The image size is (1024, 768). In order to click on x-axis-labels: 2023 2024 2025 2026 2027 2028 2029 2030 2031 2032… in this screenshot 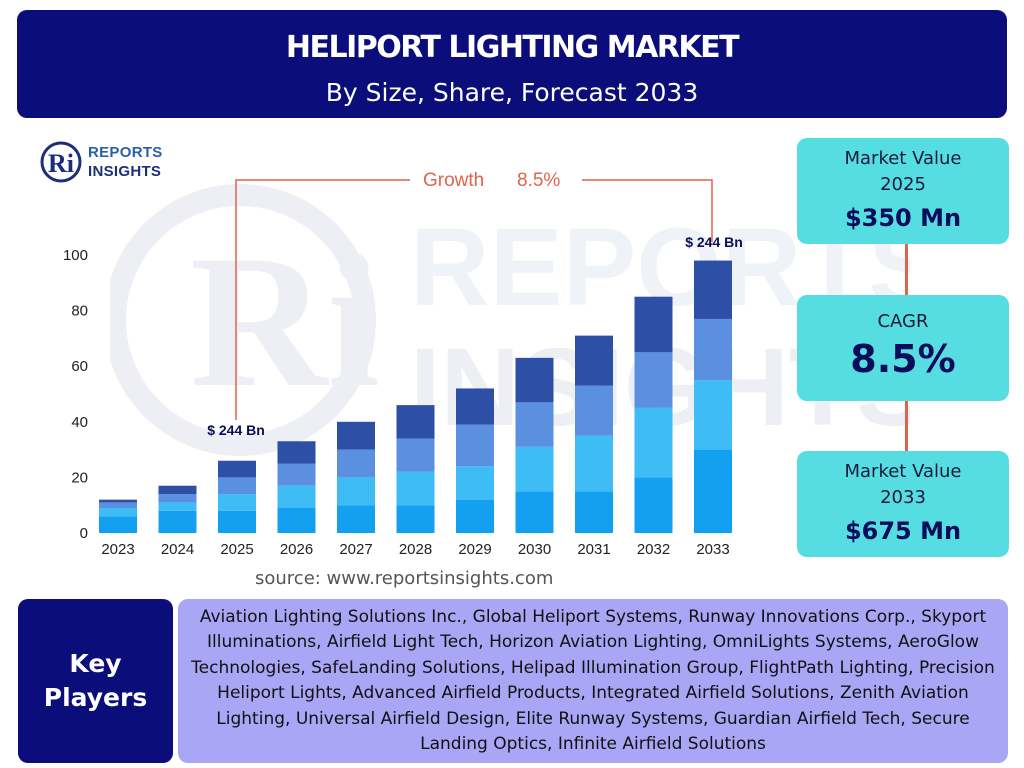, I will do `click(415, 549)`.